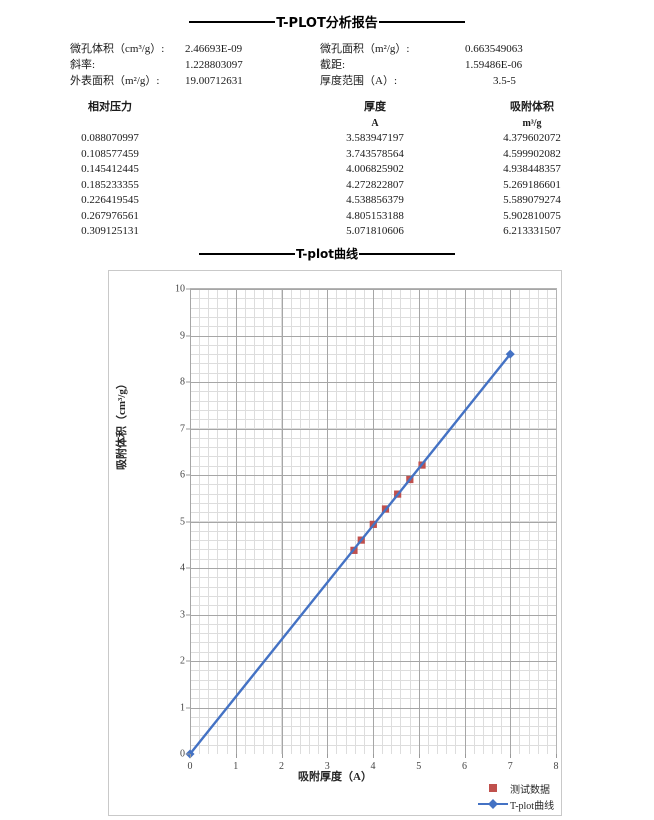  Describe the element at coordinates (182, 661) in the screenshot. I see `y-axis-tick-label: 2` at that location.